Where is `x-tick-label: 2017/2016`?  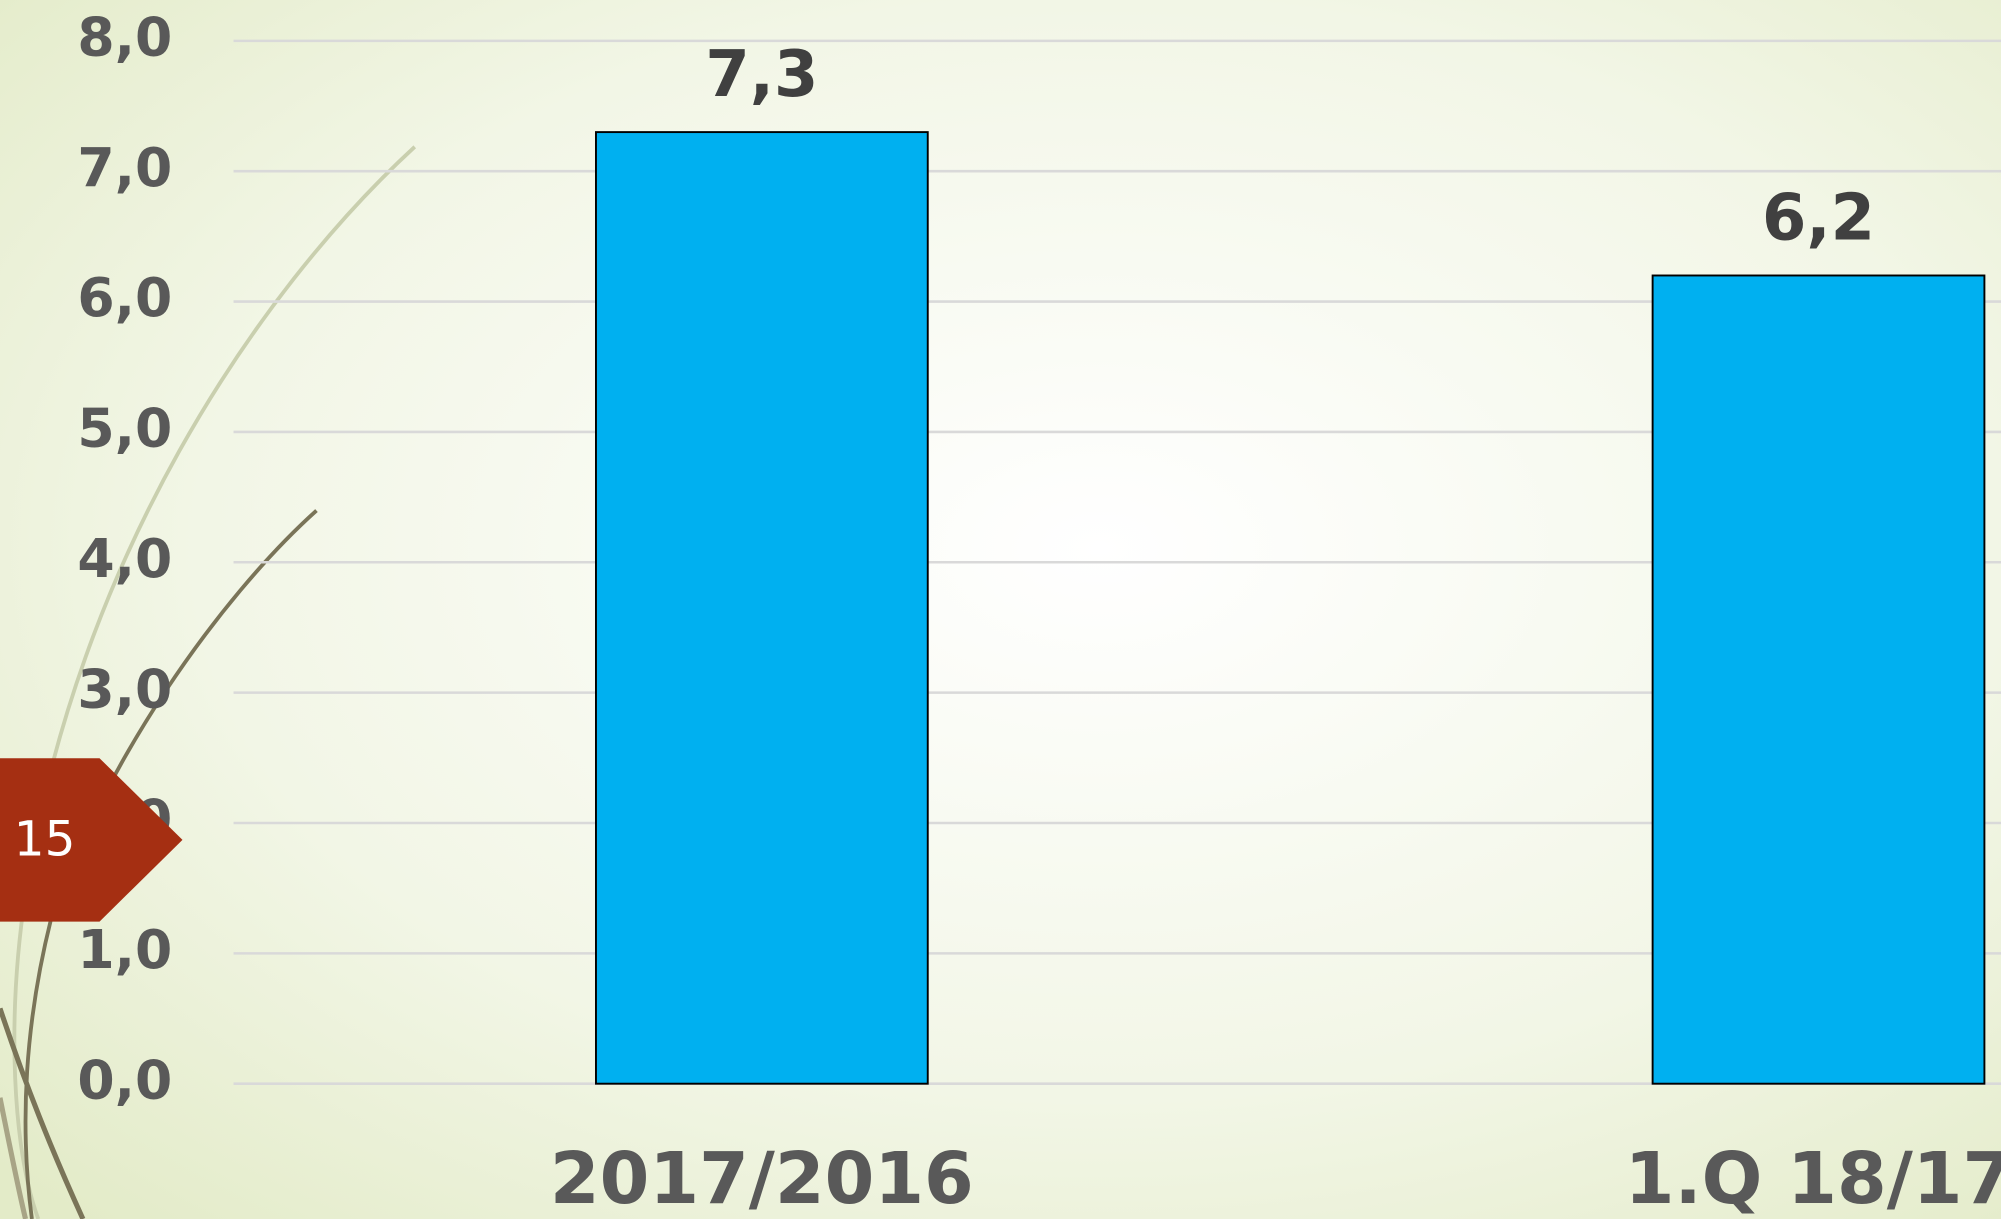
x-tick-label: 2017/2016 is located at coordinates (762, 1178).